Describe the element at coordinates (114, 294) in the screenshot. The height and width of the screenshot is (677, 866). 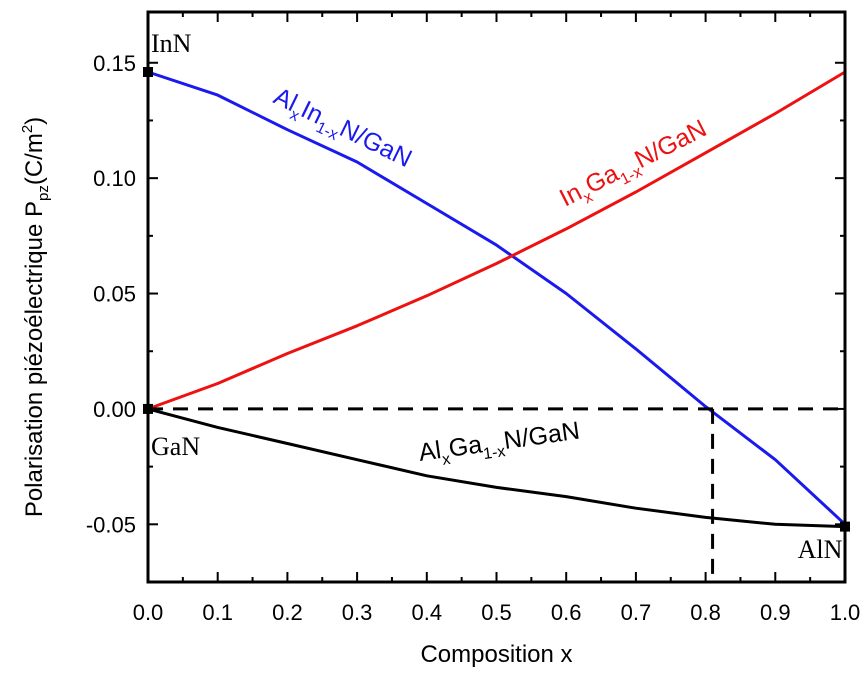
I see `y-tick-label-0-05: 0.05` at that location.